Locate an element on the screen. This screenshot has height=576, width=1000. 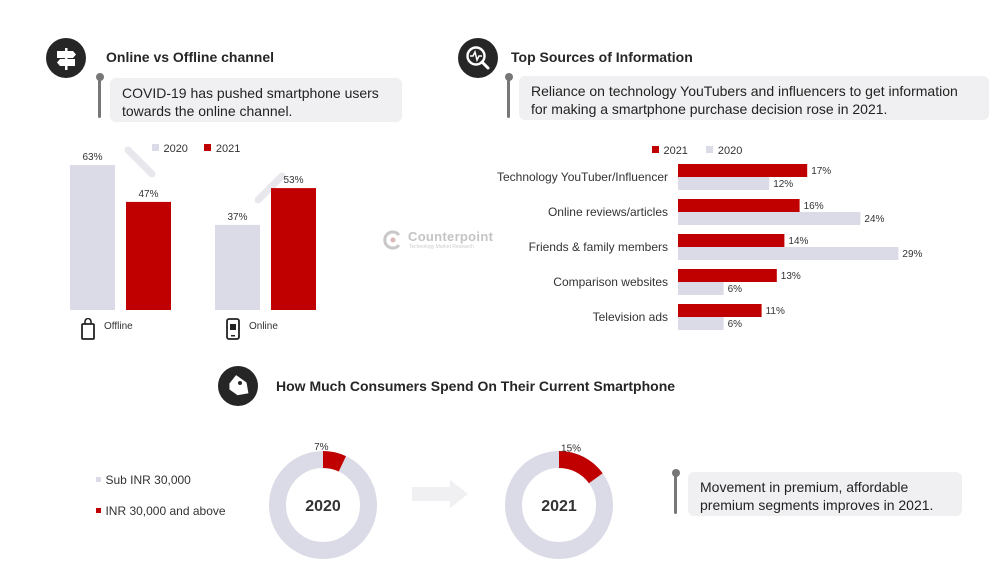
bar-source-0-2020 is located at coordinates (724, 183).